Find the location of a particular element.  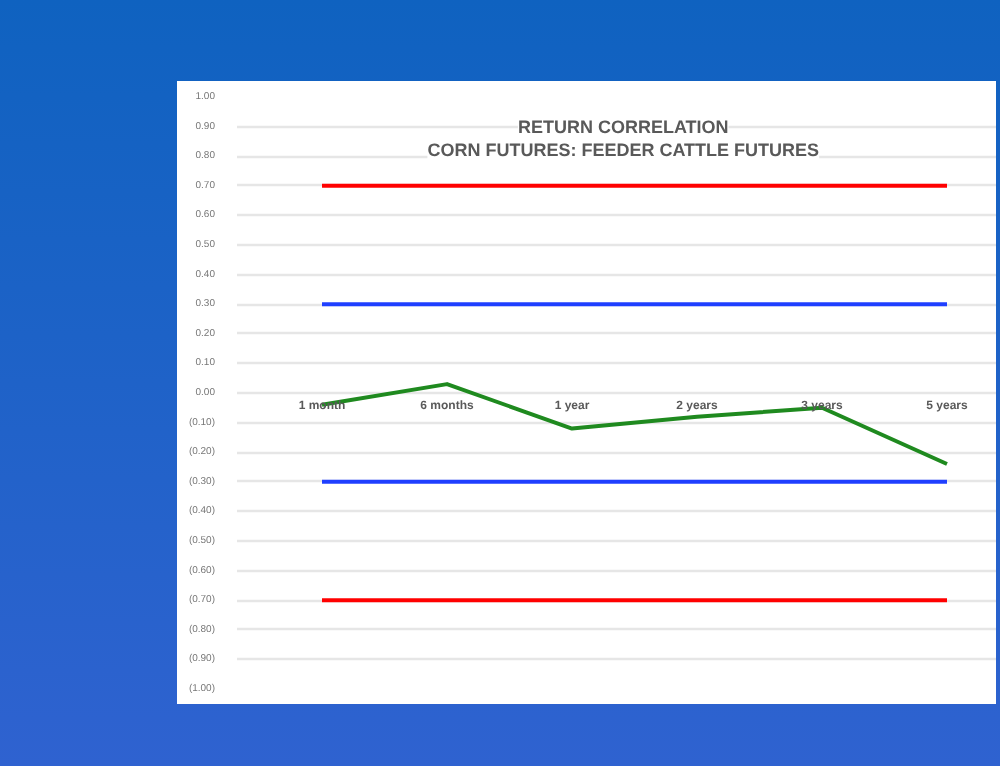

text: RETURN CORRELATION is located at coordinates (623, 126).